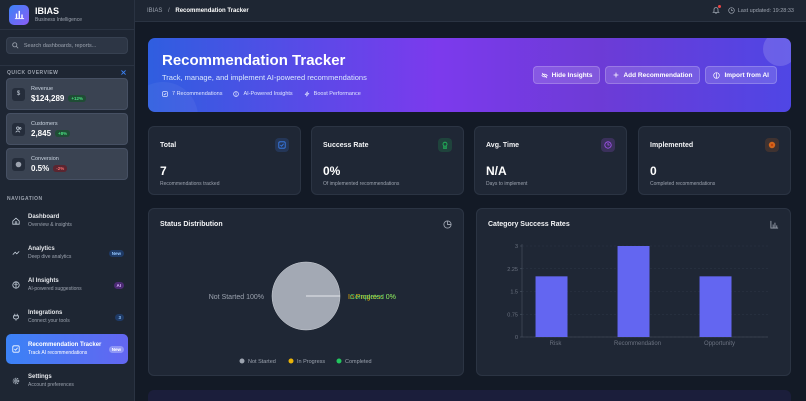 The width and height of the screenshot is (806, 401). What do you see at coordinates (772, 145) in the screenshot?
I see `target-icon` at bounding box center [772, 145].